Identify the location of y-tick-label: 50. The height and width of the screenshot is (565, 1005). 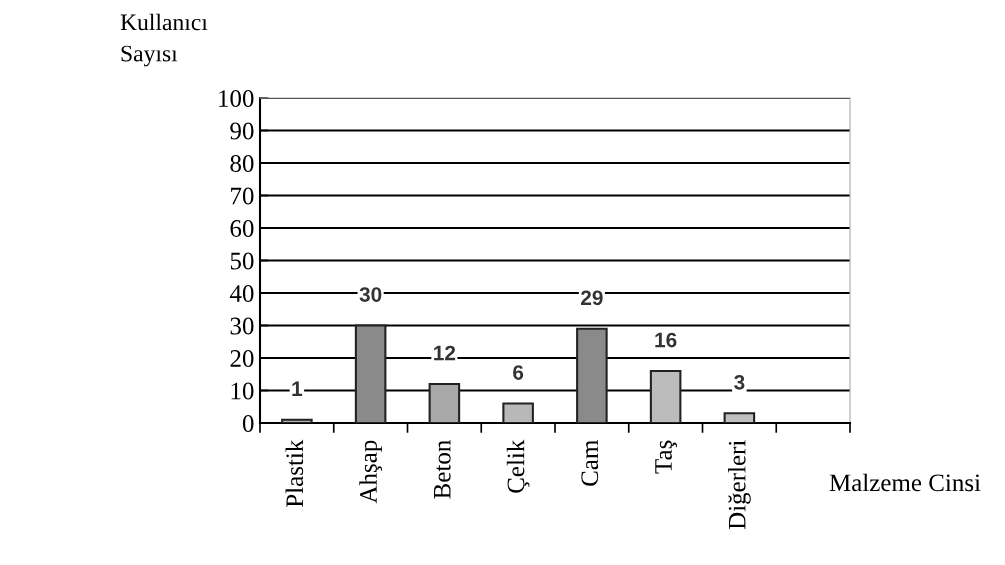
(242, 261).